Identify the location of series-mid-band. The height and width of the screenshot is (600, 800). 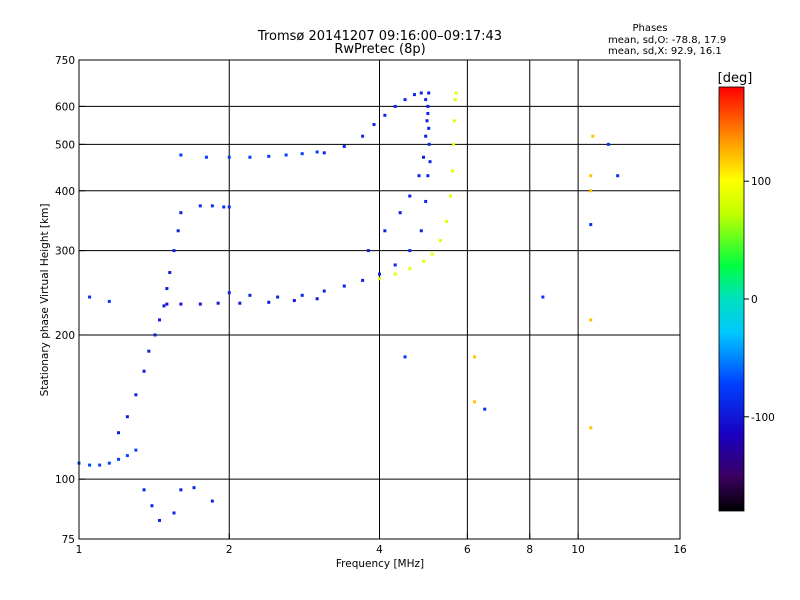
(214, 206).